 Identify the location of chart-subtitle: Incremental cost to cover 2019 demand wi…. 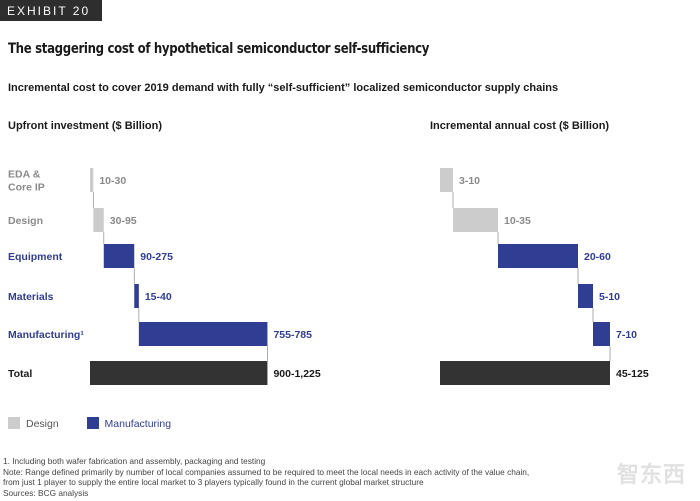
(283, 88).